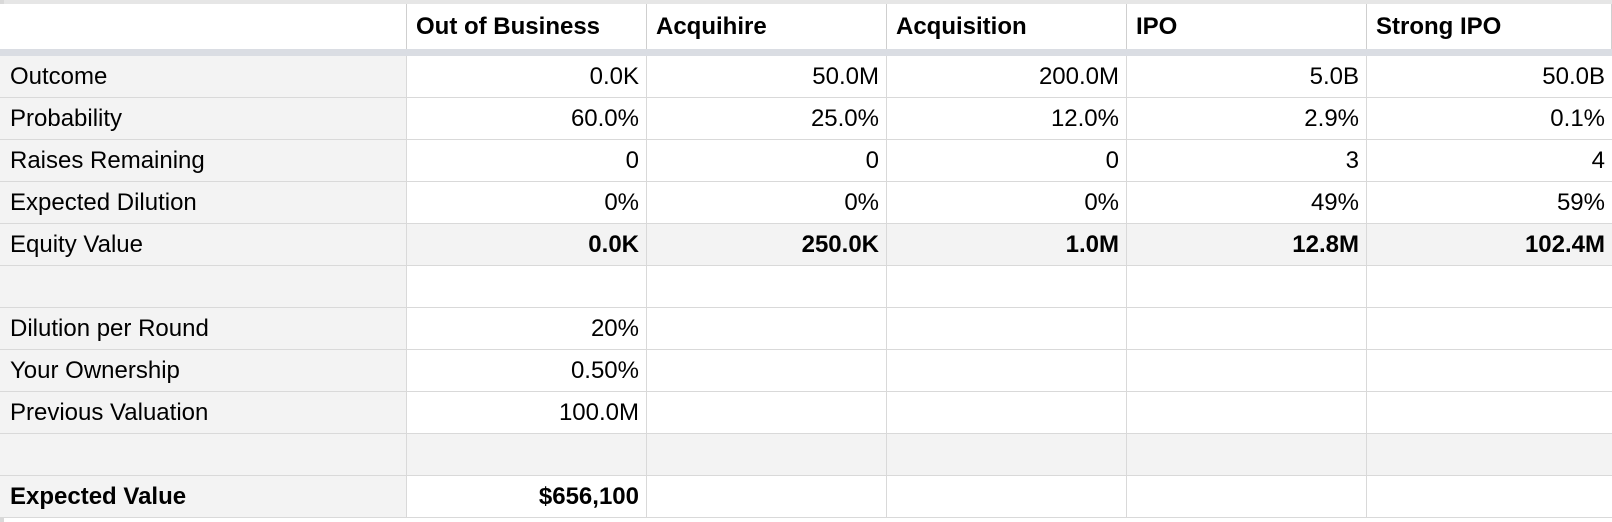 The height and width of the screenshot is (522, 1612). Describe the element at coordinates (527, 245) in the screenshot. I see `cell-equity-out-of-business: 0.0K` at that location.